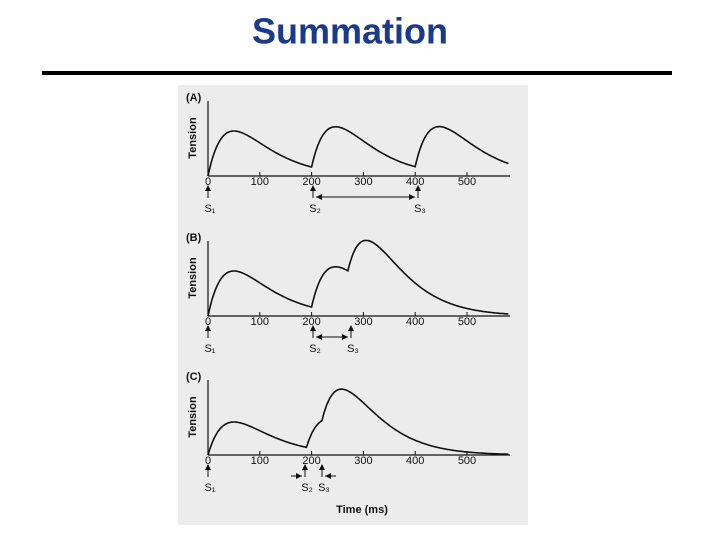 Image resolution: width=720 pixels, height=545 pixels. What do you see at coordinates (362, 510) in the screenshot?
I see `x-axis-label: Time (ms)` at bounding box center [362, 510].